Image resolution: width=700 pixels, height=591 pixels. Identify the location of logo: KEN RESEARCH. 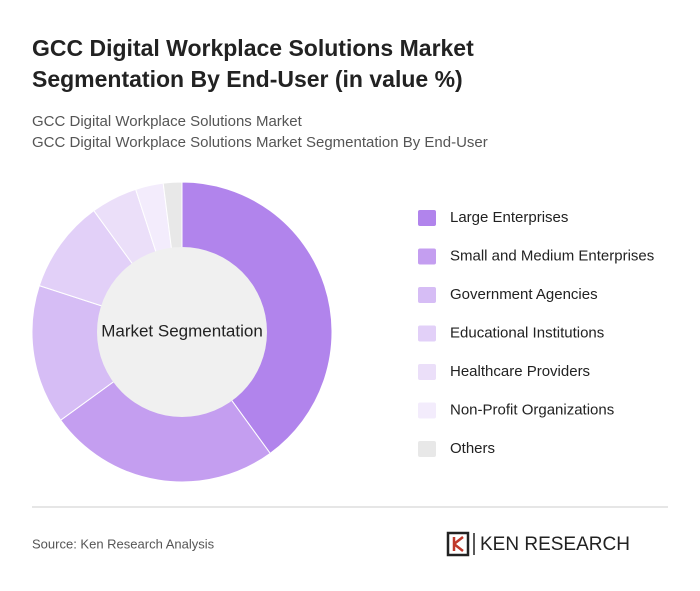
(538, 544).